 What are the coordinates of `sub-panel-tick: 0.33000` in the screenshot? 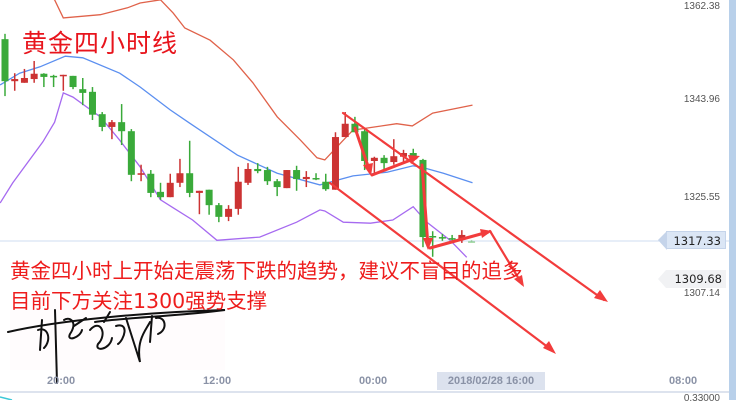 It's located at (701, 398).